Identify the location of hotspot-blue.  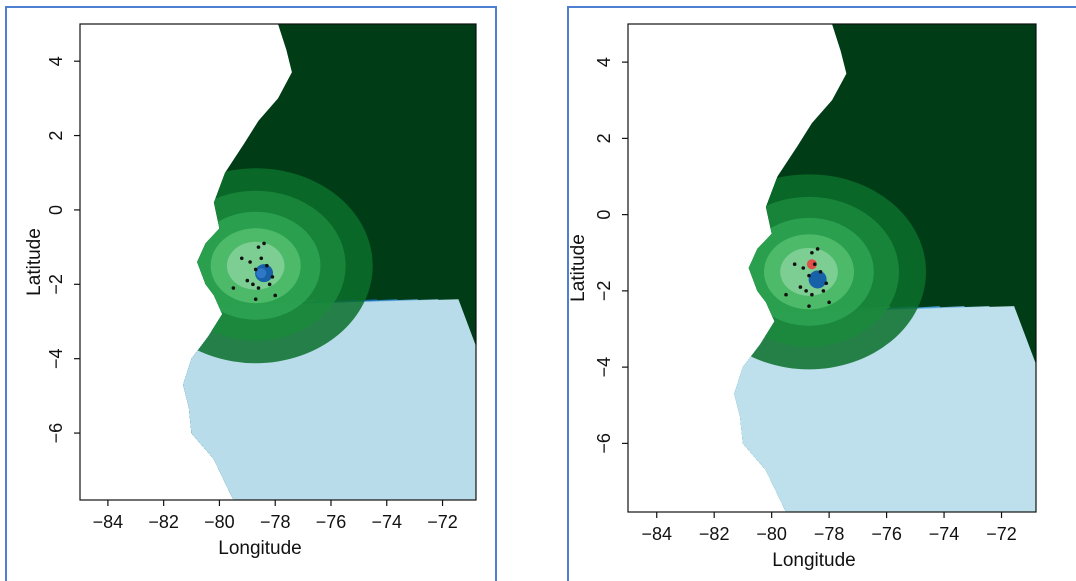
(817, 279).